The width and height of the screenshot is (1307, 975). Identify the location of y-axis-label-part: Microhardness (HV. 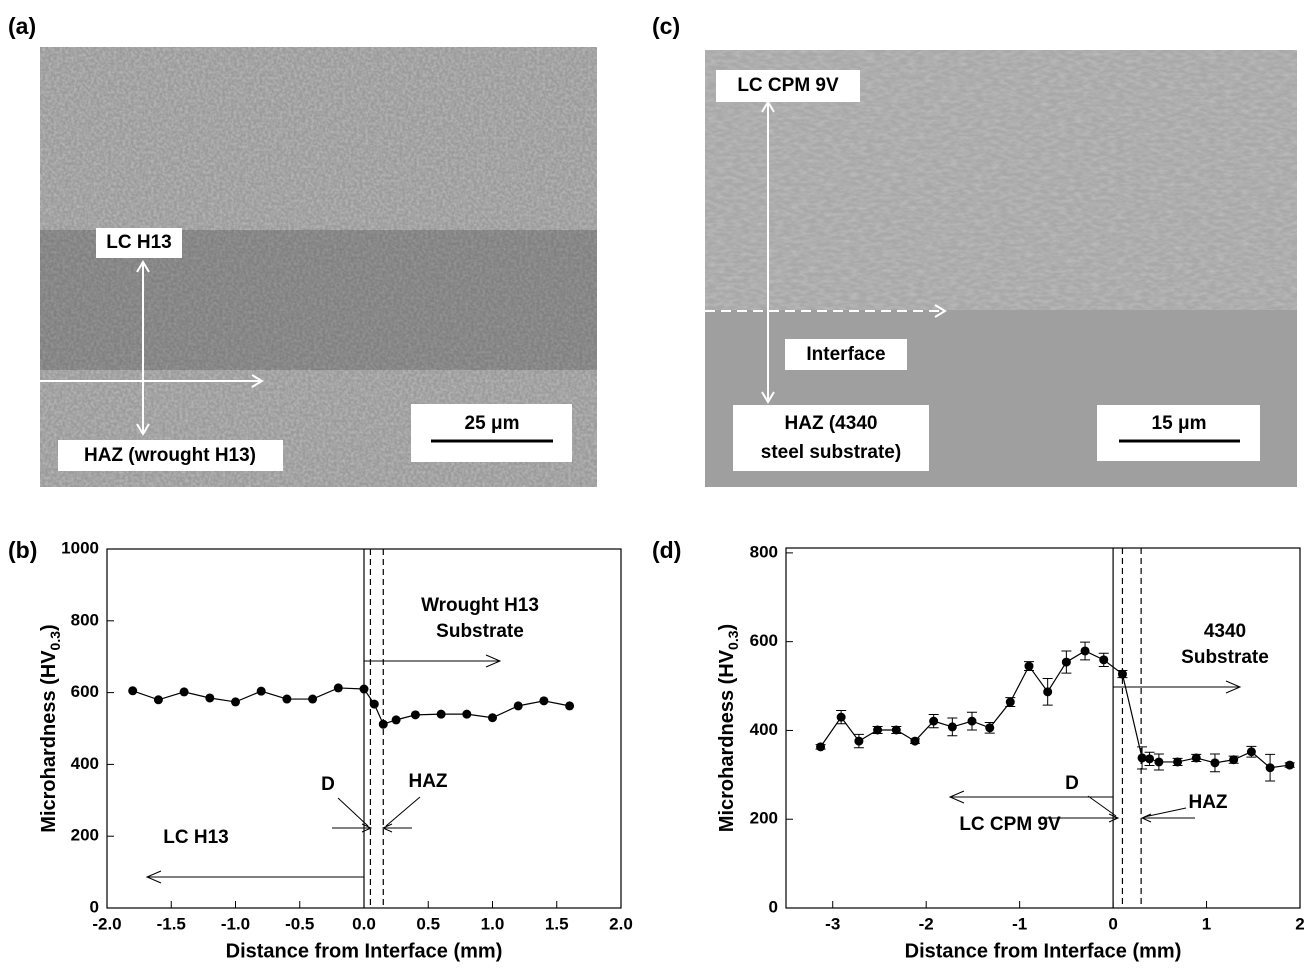
(727, 740).